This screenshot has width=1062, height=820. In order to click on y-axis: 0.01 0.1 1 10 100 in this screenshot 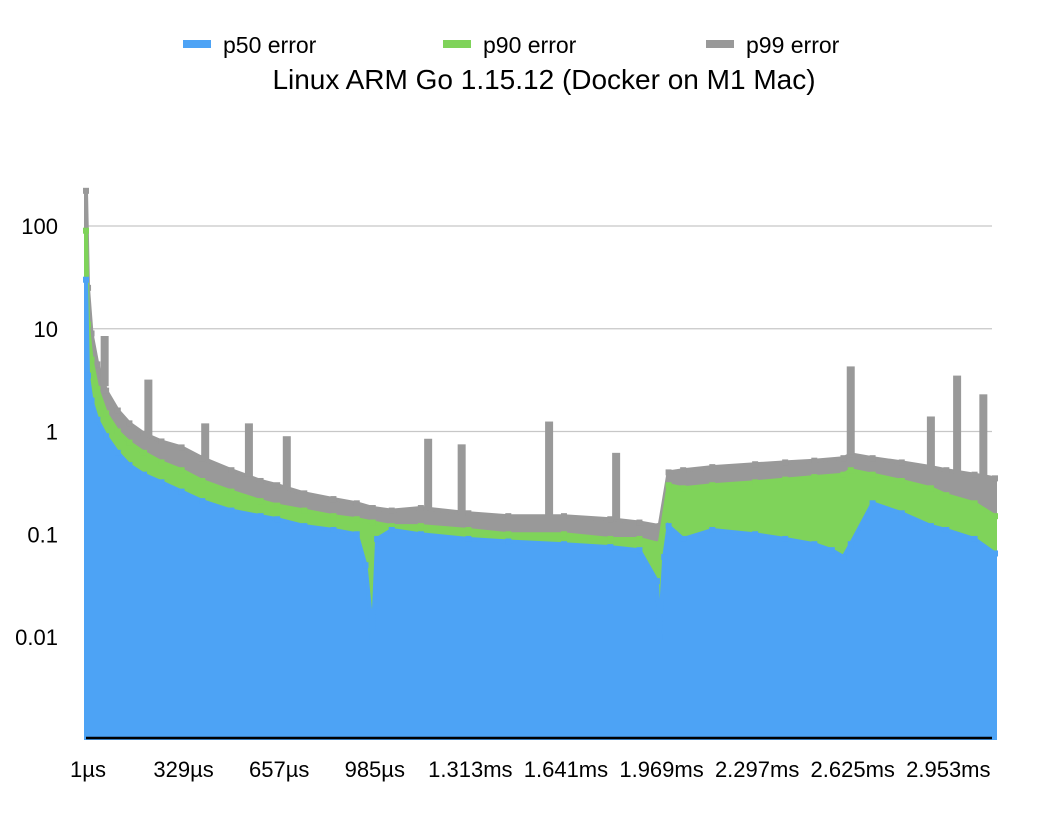, I will do `click(36, 432)`.